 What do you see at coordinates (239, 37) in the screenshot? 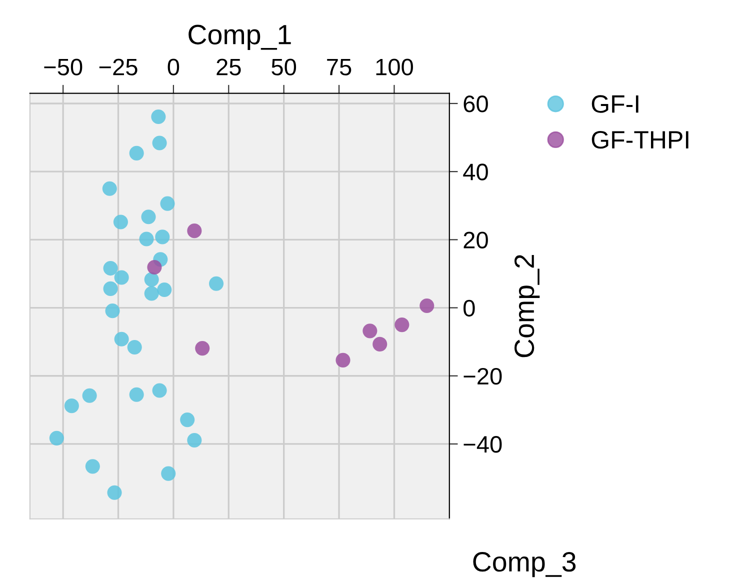
I see `x-axis-title: Comp_1` at bounding box center [239, 37].